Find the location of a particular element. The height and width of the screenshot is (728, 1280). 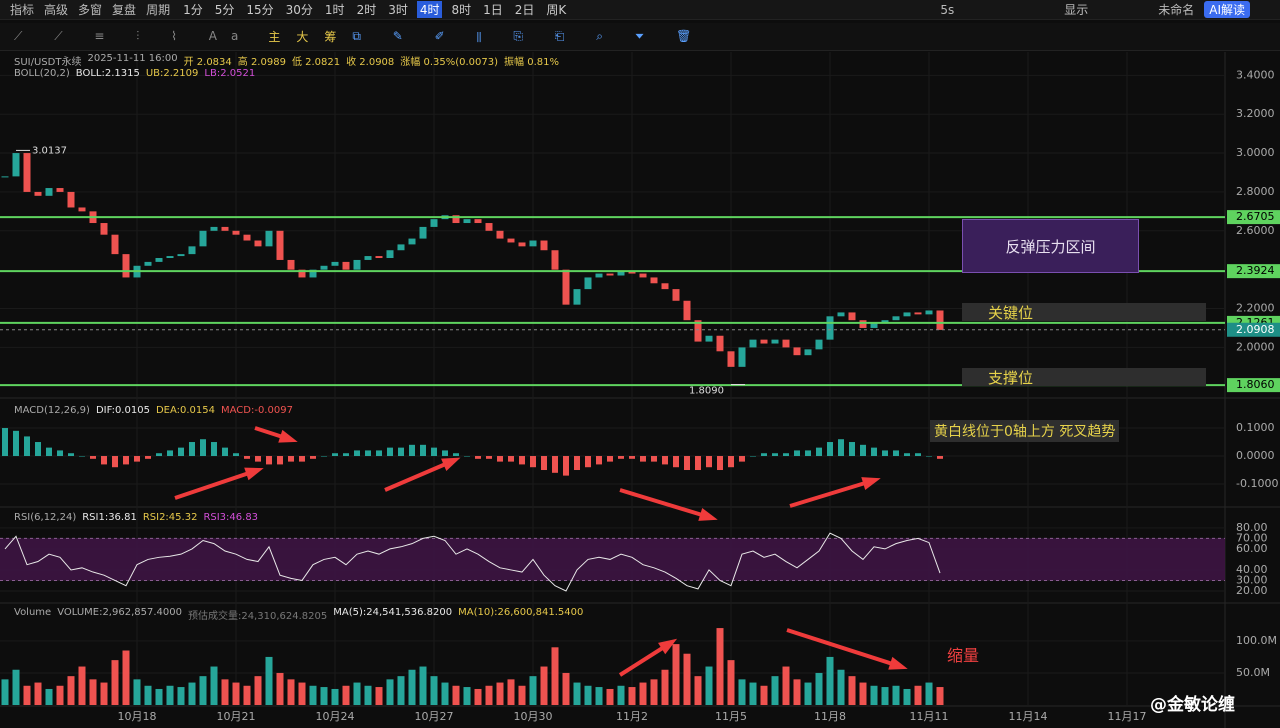

tool: 大 is located at coordinates (302, 37).